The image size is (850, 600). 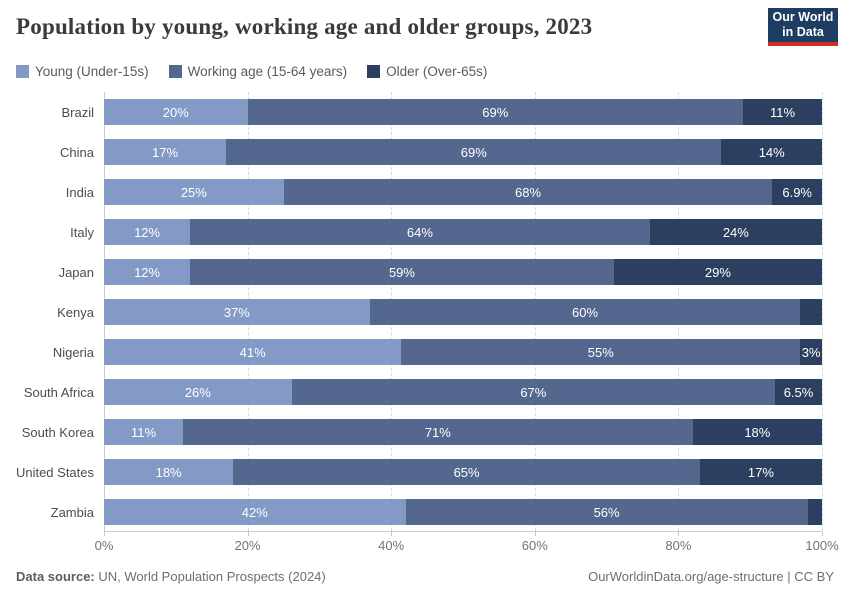 What do you see at coordinates (210, 576) in the screenshot?
I see `data-source-value: UN, World Population Prospects (2024)` at bounding box center [210, 576].